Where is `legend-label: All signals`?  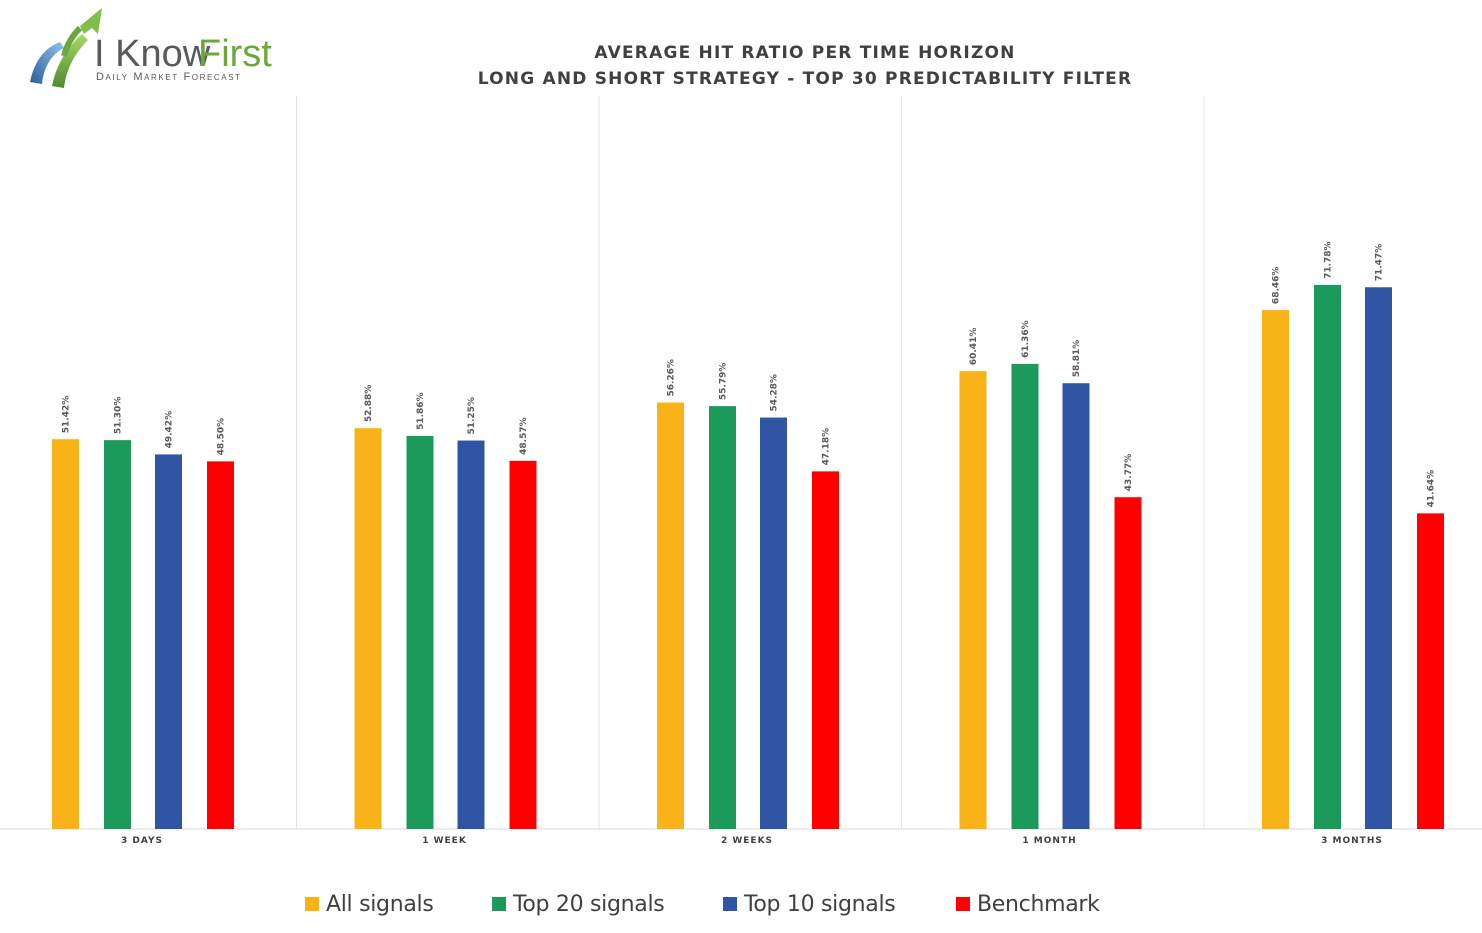 legend-label: All signals is located at coordinates (380, 904).